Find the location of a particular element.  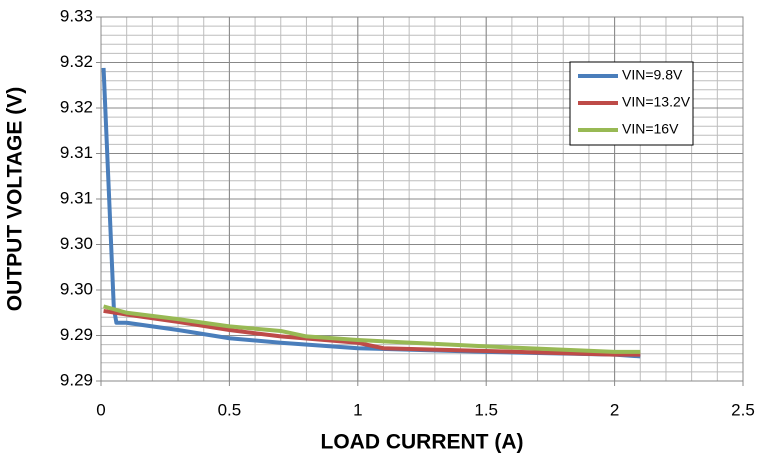

y-axis-title: OUTPUT VOLTAGE (V) is located at coordinates (15, 199).